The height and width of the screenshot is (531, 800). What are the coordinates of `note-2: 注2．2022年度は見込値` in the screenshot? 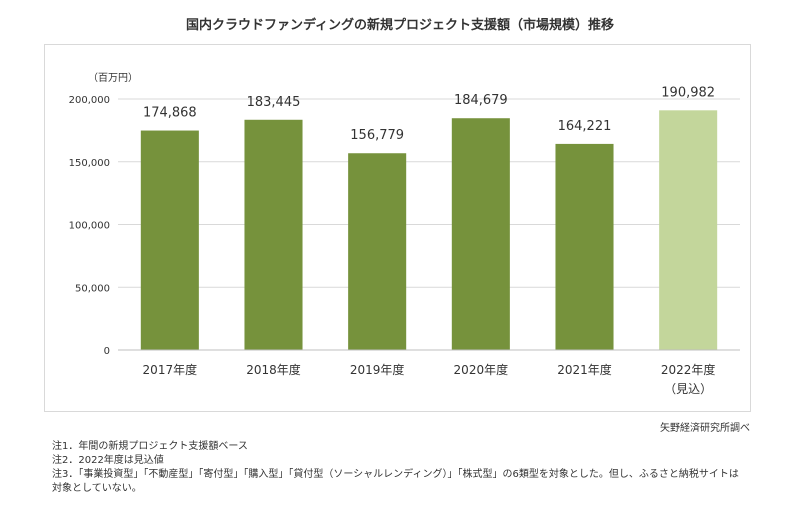 It's located at (108, 460).